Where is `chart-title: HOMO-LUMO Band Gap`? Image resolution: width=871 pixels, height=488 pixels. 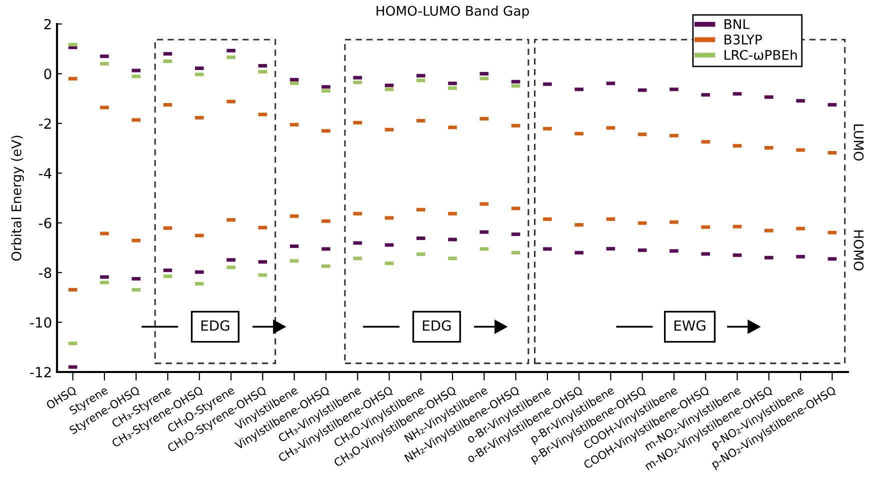 chart-title: HOMO-LUMO Band Gap is located at coordinates (452, 12).